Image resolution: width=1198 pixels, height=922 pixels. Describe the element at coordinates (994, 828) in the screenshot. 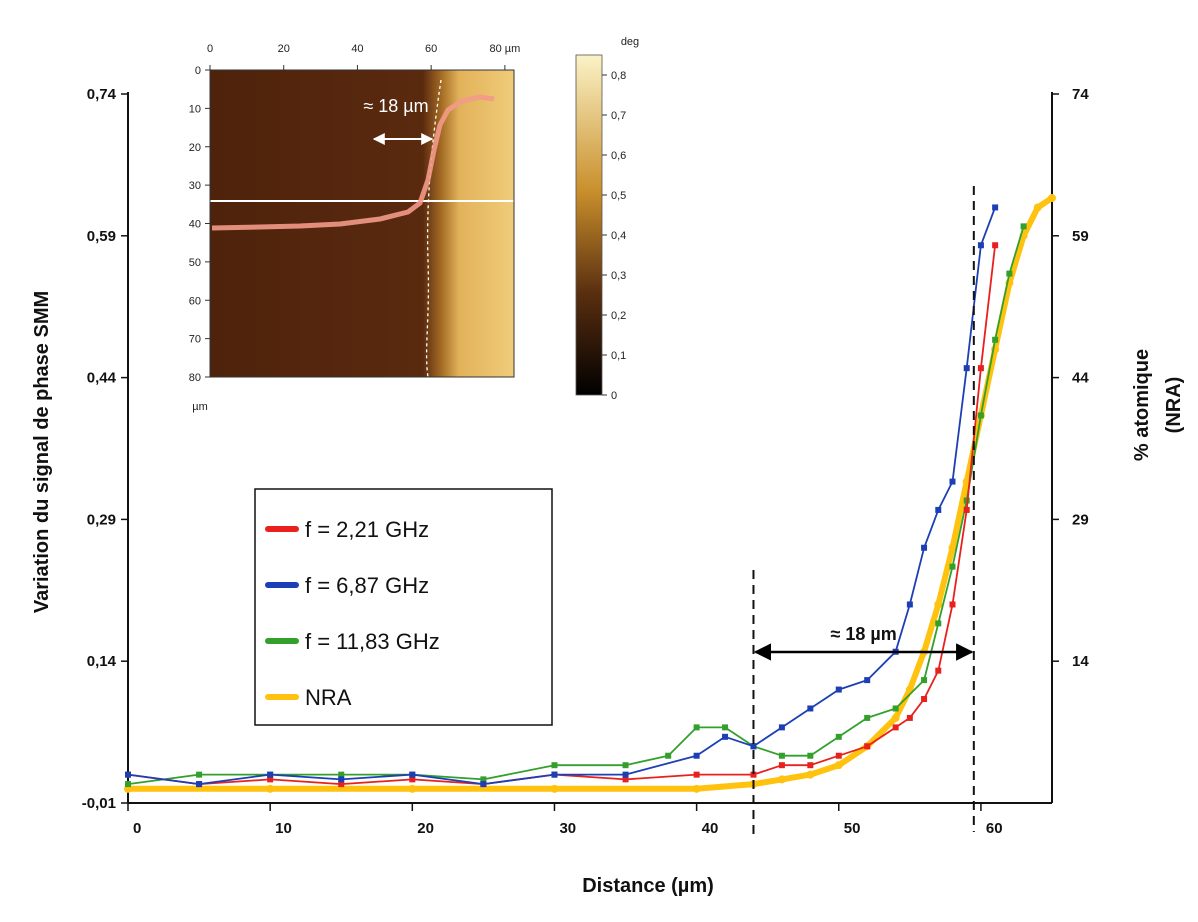

I see `x-tick-label: 60` at that location.